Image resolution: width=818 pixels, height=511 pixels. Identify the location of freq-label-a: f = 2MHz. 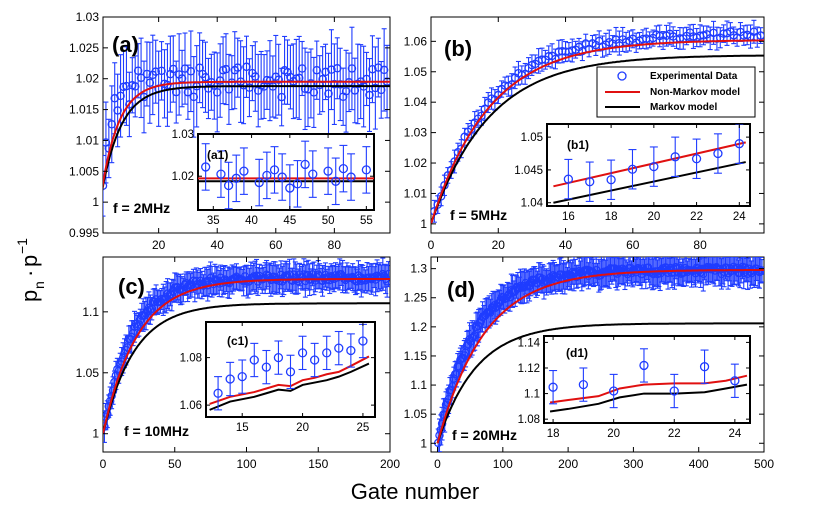
(141, 208).